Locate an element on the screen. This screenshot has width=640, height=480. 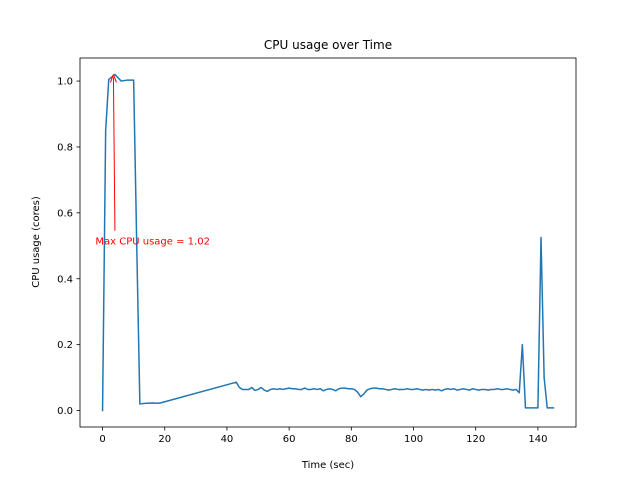
y-tick-label: 0.8 is located at coordinates (65, 148).